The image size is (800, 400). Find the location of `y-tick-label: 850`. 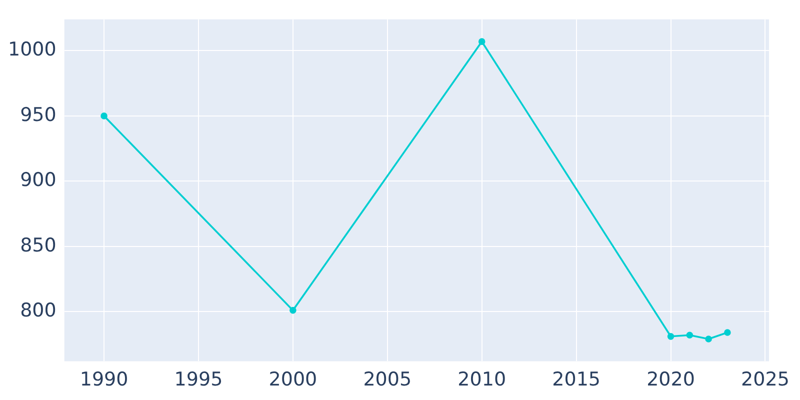

y-tick-label: 850 is located at coordinates (38, 245).